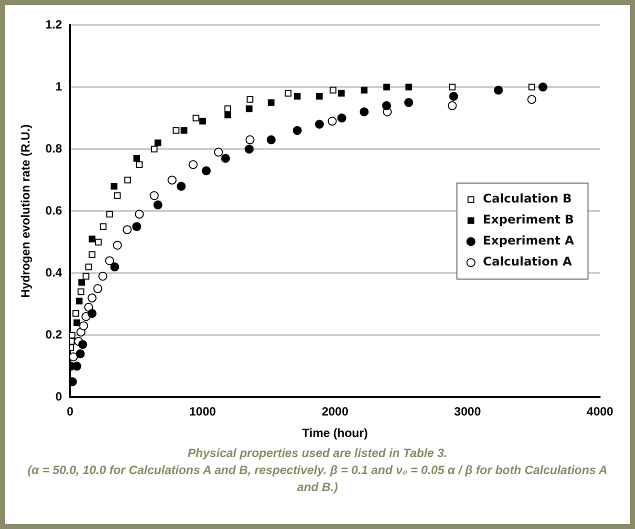  What do you see at coordinates (528, 241) in the screenshot?
I see `legend-label: Experiment A` at bounding box center [528, 241].